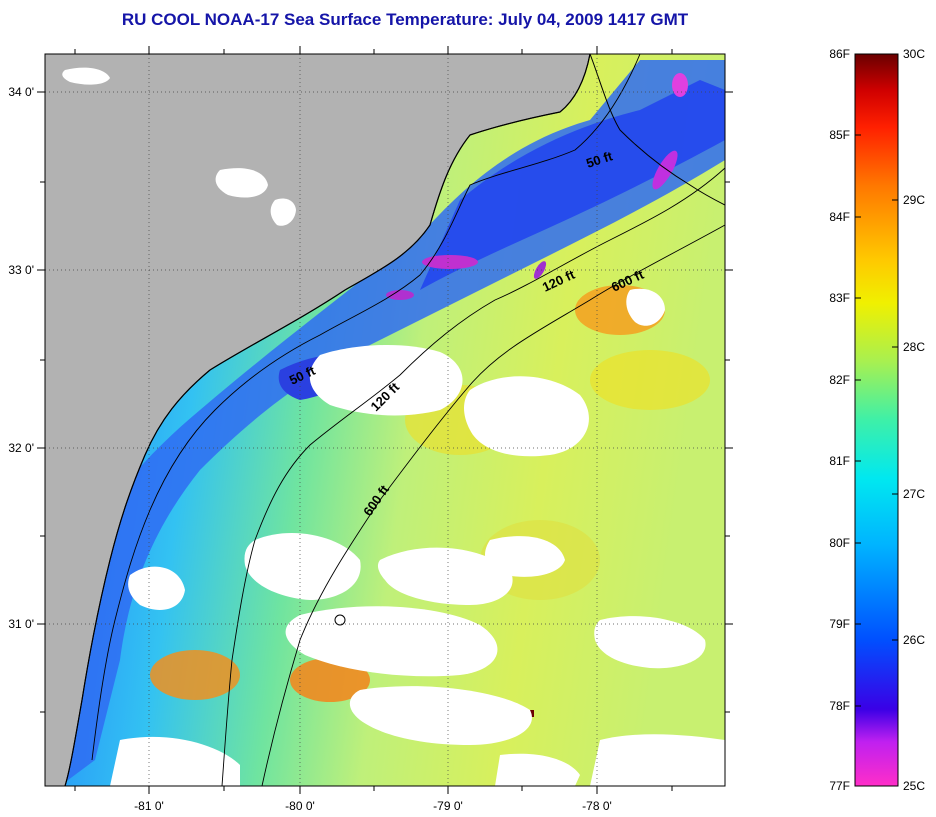  I want to click on lon-label-78: -78 0', so click(597, 806).